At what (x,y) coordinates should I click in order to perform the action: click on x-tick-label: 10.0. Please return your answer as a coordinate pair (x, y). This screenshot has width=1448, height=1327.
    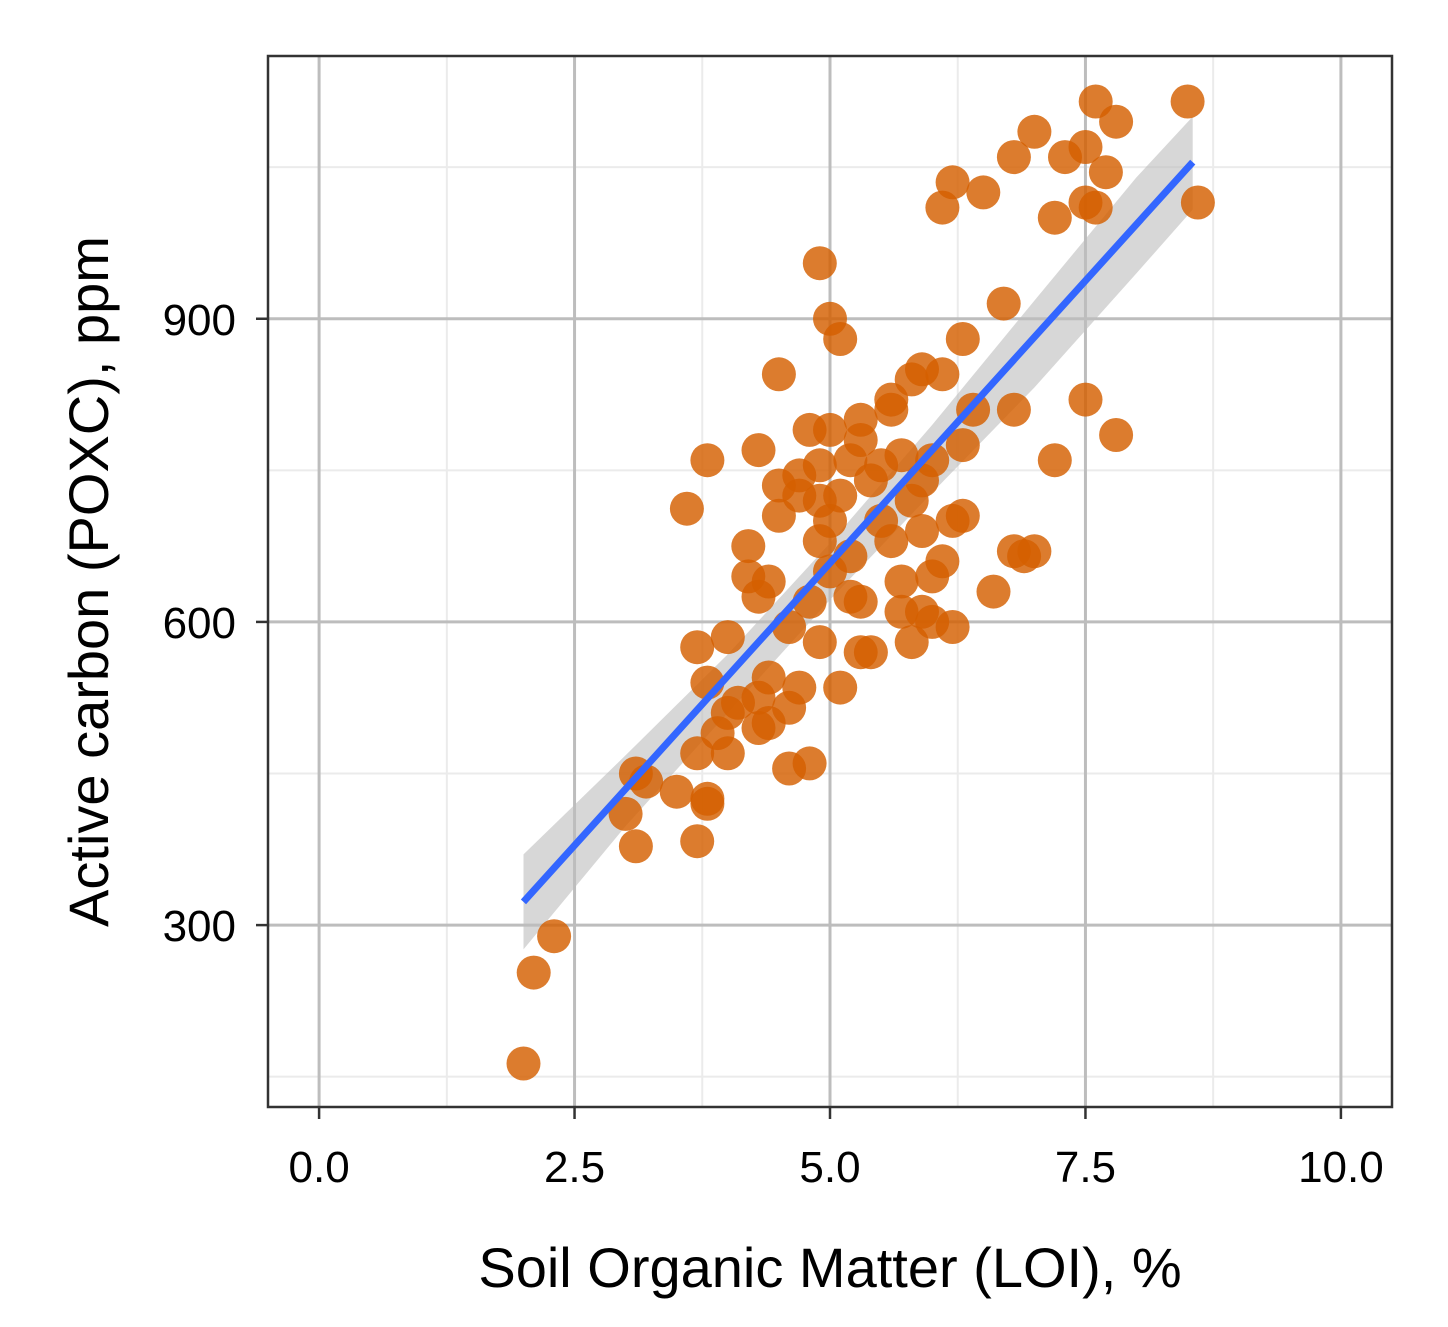
    Looking at the image, I should click on (1341, 1167).